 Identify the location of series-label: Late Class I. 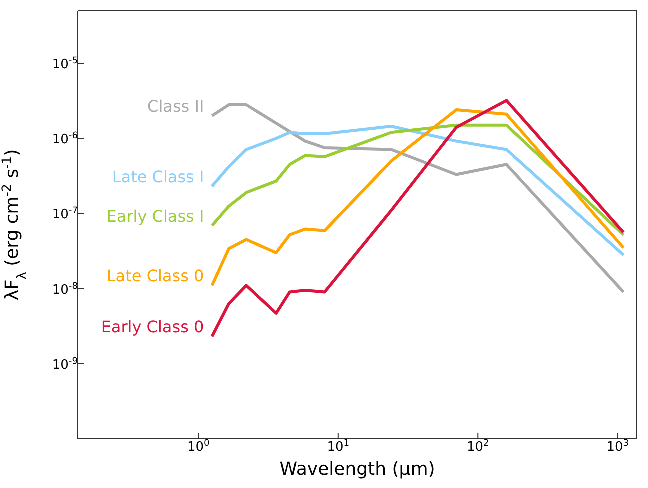
(158, 177).